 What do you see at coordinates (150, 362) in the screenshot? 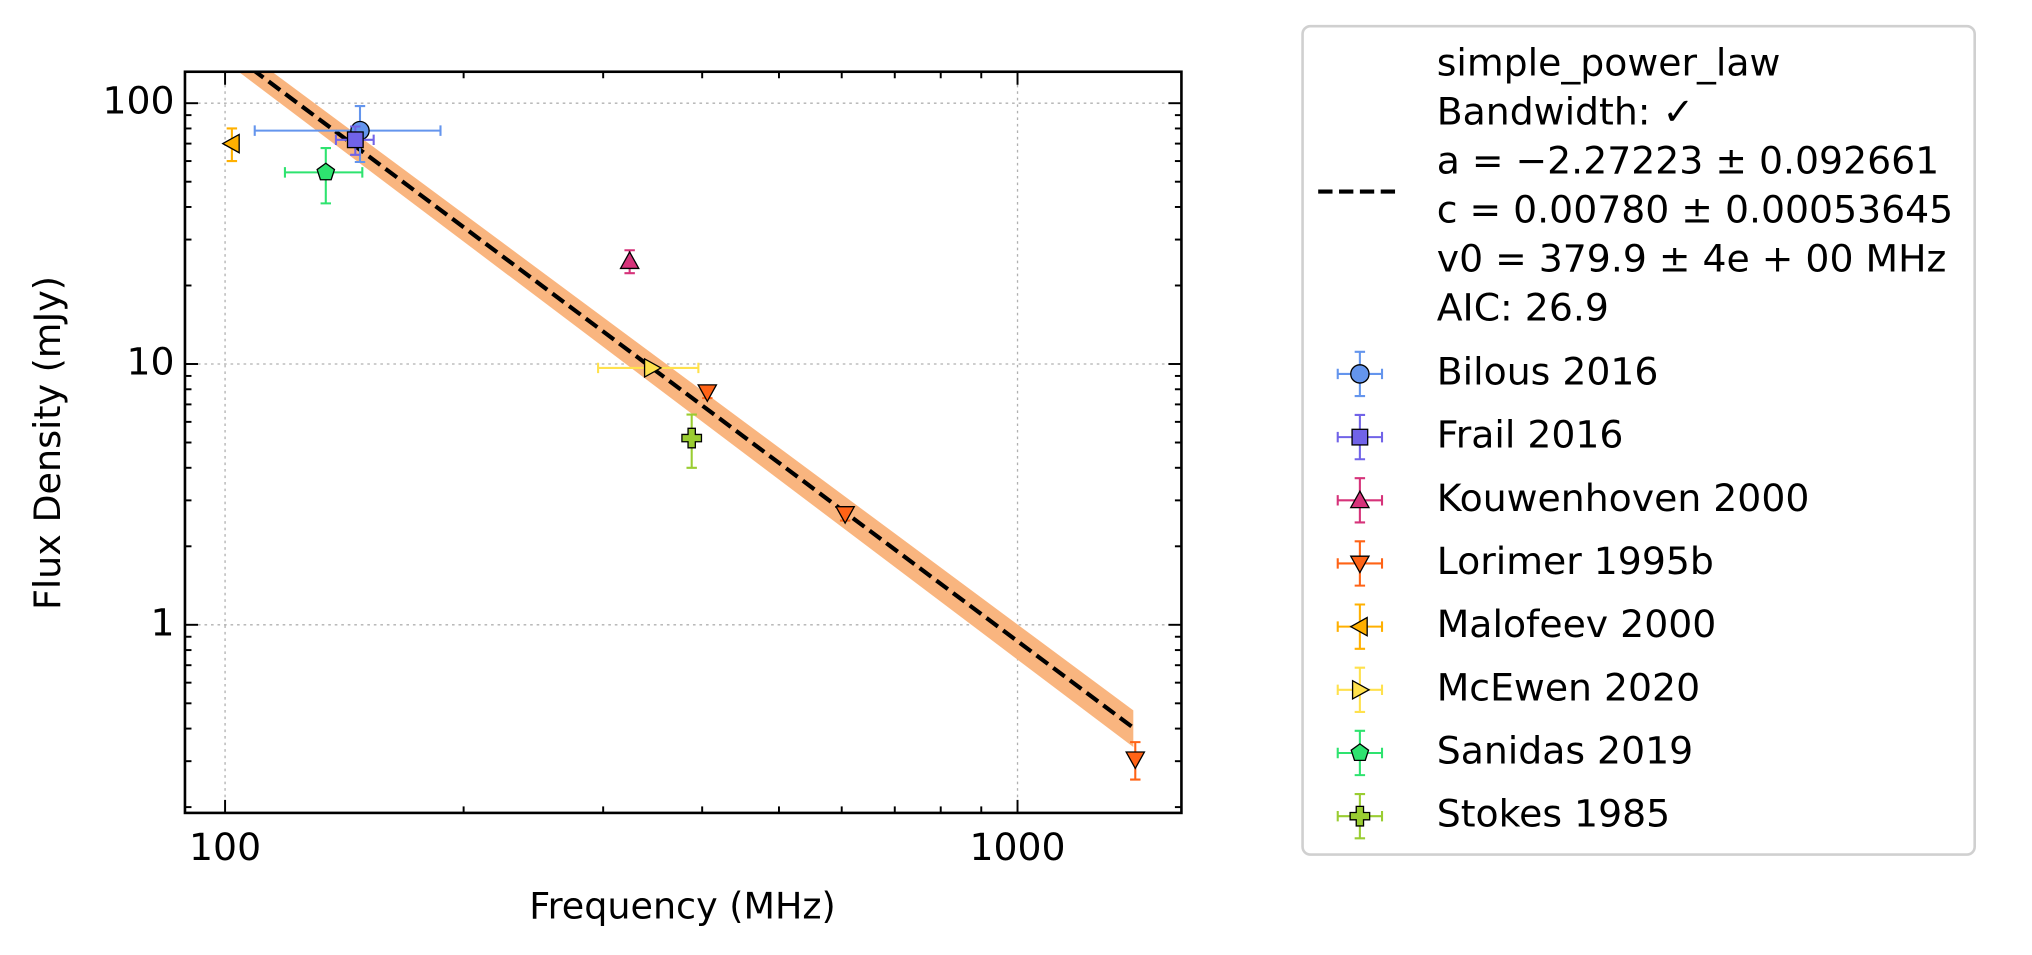
I see `y-tick-label: 10` at bounding box center [150, 362].